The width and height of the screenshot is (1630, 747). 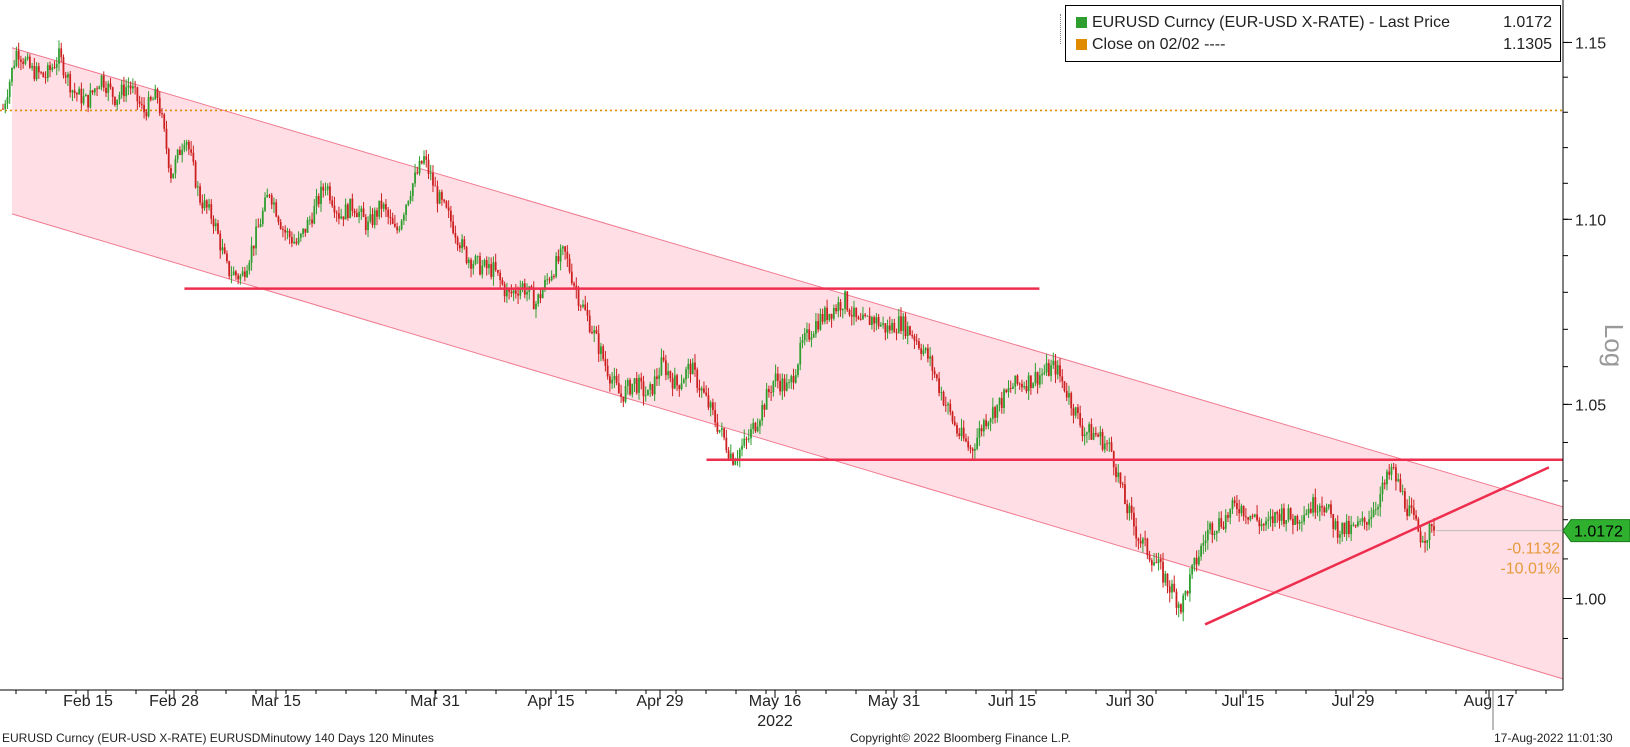 I want to click on trend-support-line, so click(x=1377, y=546).